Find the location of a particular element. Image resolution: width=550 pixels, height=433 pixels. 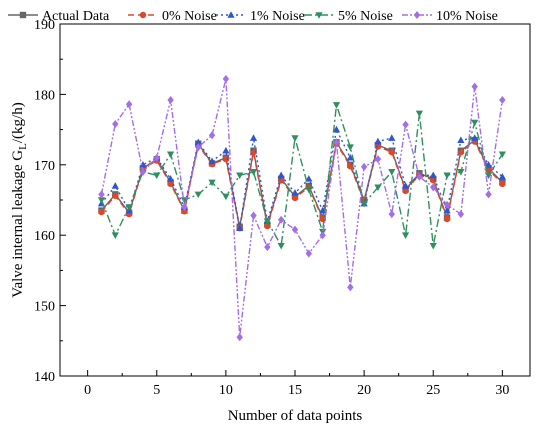

x-tick-label: 25 is located at coordinates (433, 390).